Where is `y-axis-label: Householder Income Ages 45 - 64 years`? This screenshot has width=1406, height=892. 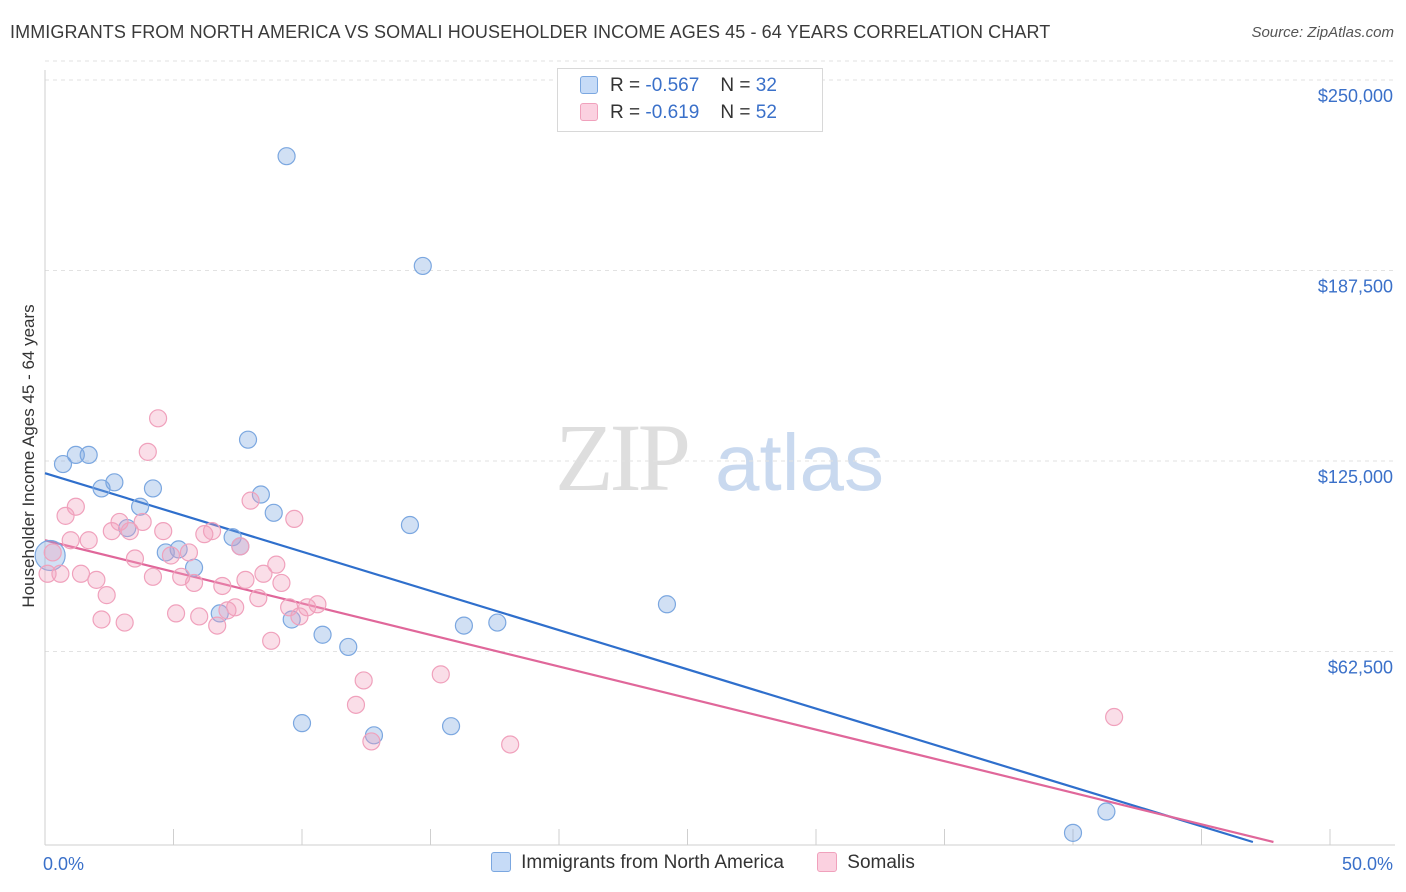 y-axis-label: Householder Income Ages 45 - 64 years is located at coordinates (28, 455).